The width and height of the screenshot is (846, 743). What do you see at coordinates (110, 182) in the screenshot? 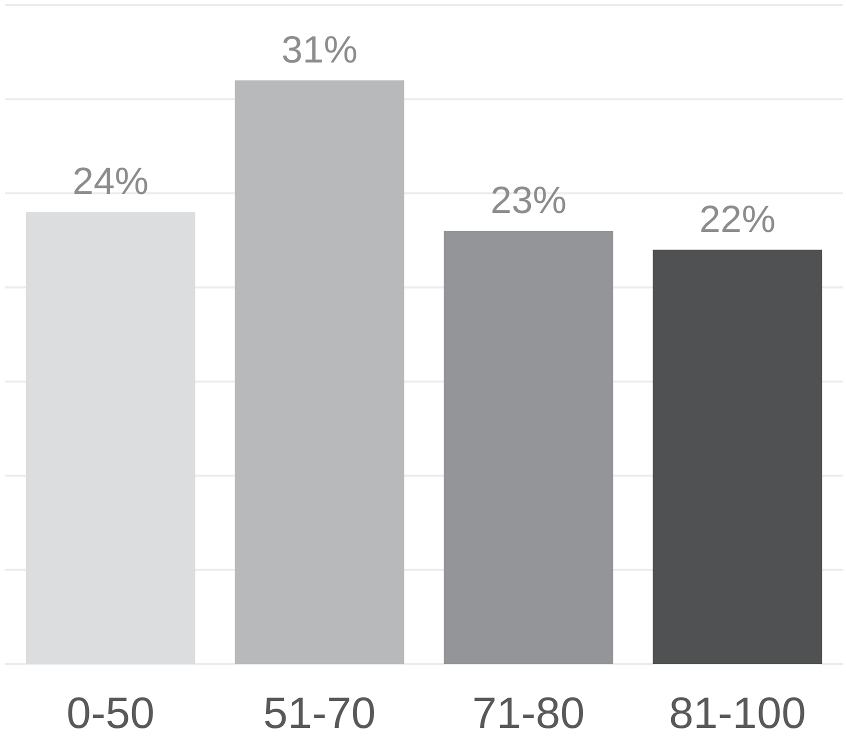
I see `data-label: 24%` at bounding box center [110, 182].